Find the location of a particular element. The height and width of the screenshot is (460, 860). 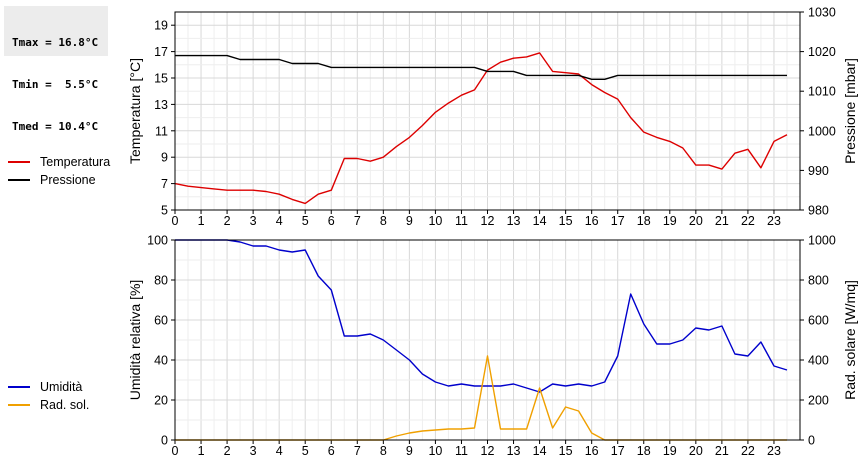

legend-item-pressione: Pressione is located at coordinates (59, 180).